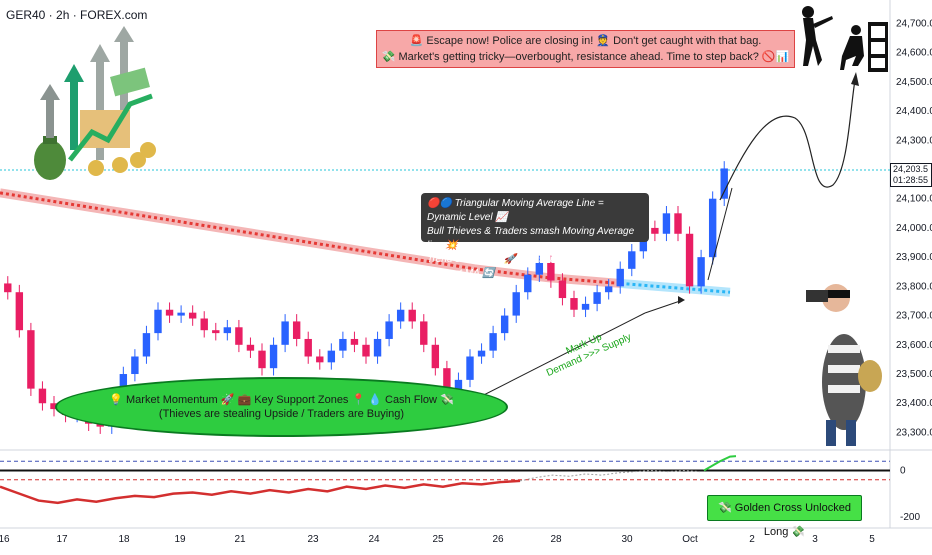 The width and height of the screenshot is (932, 555). I want to click on y-tick-label: 23,900.0, so click(914, 257).